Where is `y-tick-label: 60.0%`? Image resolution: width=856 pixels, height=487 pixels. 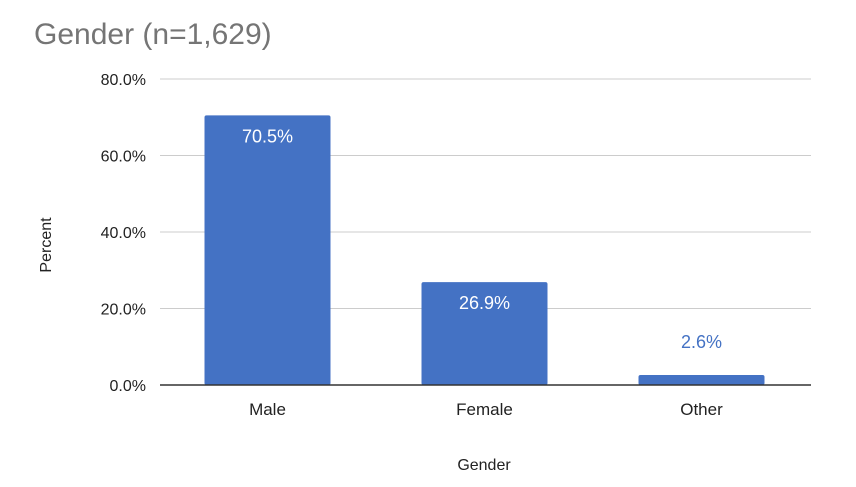 y-tick-label: 60.0% is located at coordinates (123, 157).